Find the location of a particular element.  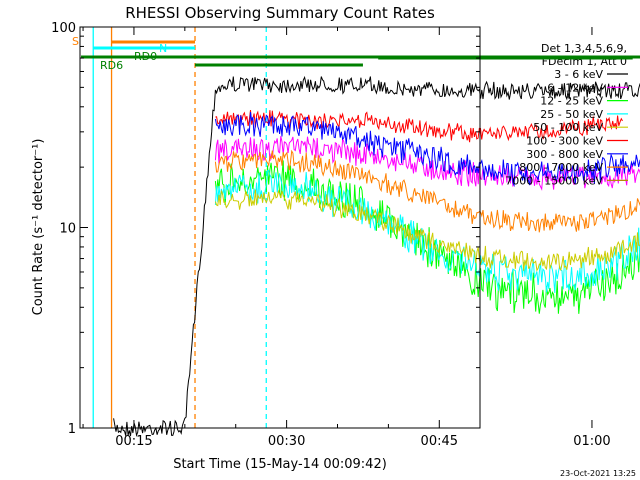

legend-label: 300 - 800 keV is located at coordinates (564, 154).